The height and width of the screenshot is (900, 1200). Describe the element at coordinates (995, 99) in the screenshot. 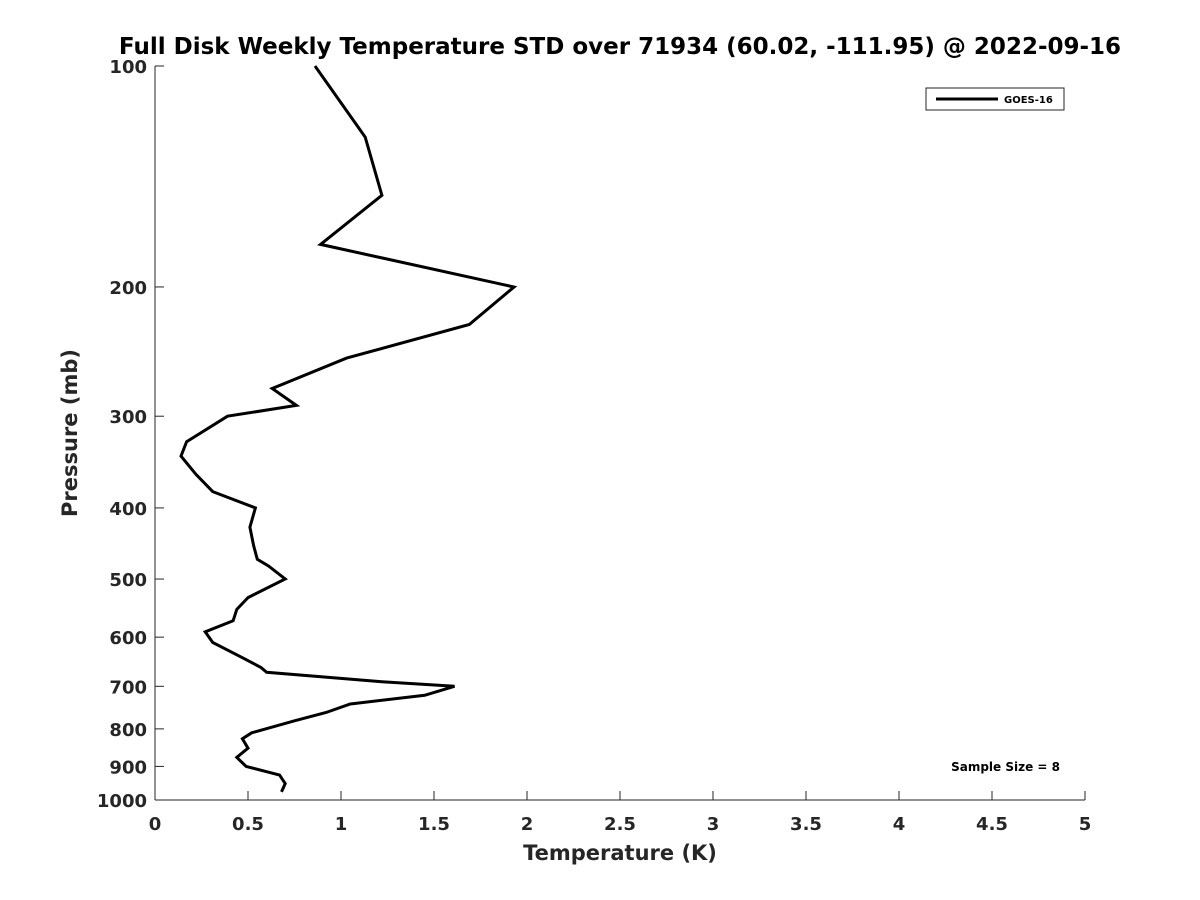

I see `legend: GOES-16` at that location.